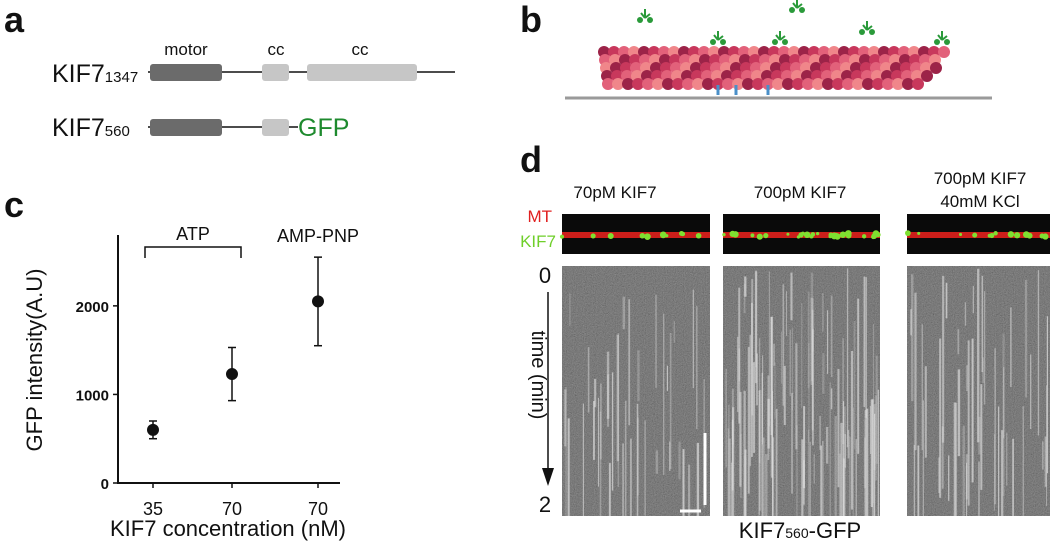 The width and height of the screenshot is (1050, 547). What do you see at coordinates (92, 395) in the screenshot?
I see `y-tick-label: 1000` at bounding box center [92, 395].